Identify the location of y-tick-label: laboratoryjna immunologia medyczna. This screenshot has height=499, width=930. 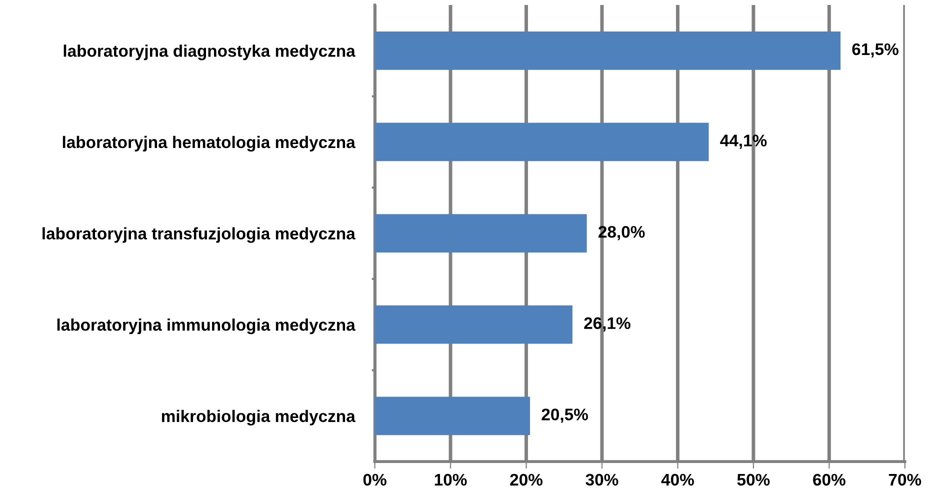
(206, 326).